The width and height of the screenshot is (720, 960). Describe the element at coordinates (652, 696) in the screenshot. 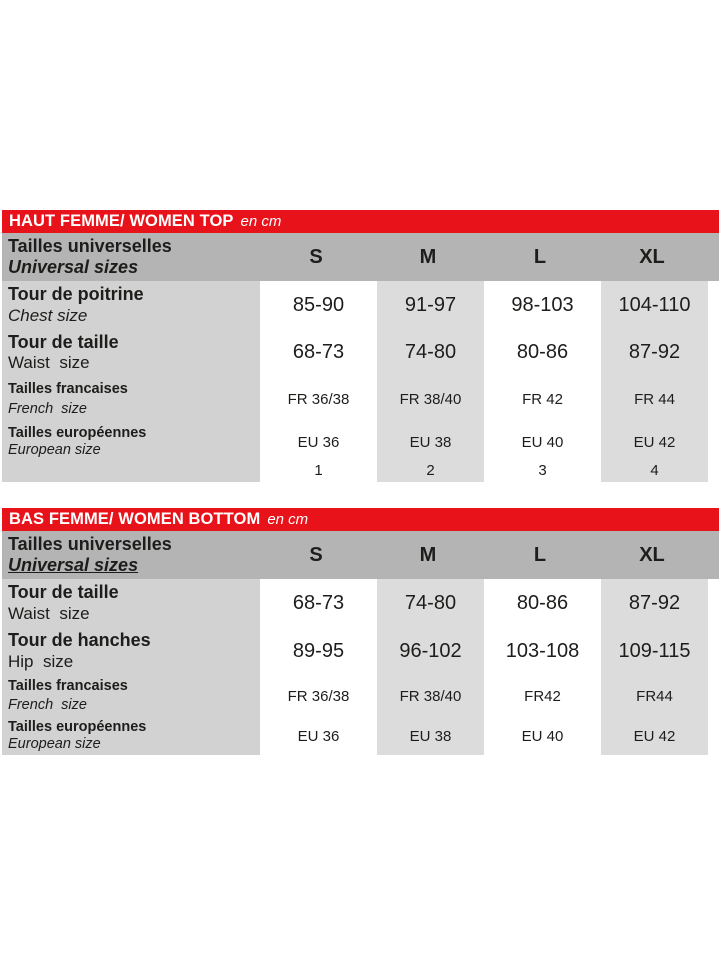

I see `value-cell-xl: FR44` at that location.